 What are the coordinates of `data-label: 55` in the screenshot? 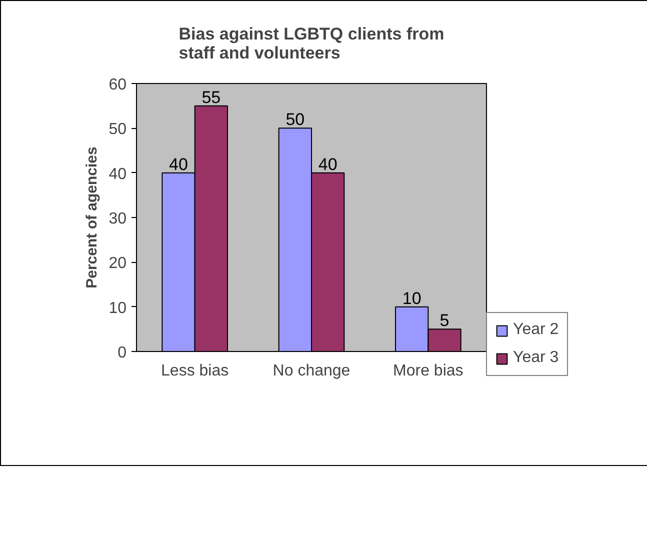 It's located at (211, 97).